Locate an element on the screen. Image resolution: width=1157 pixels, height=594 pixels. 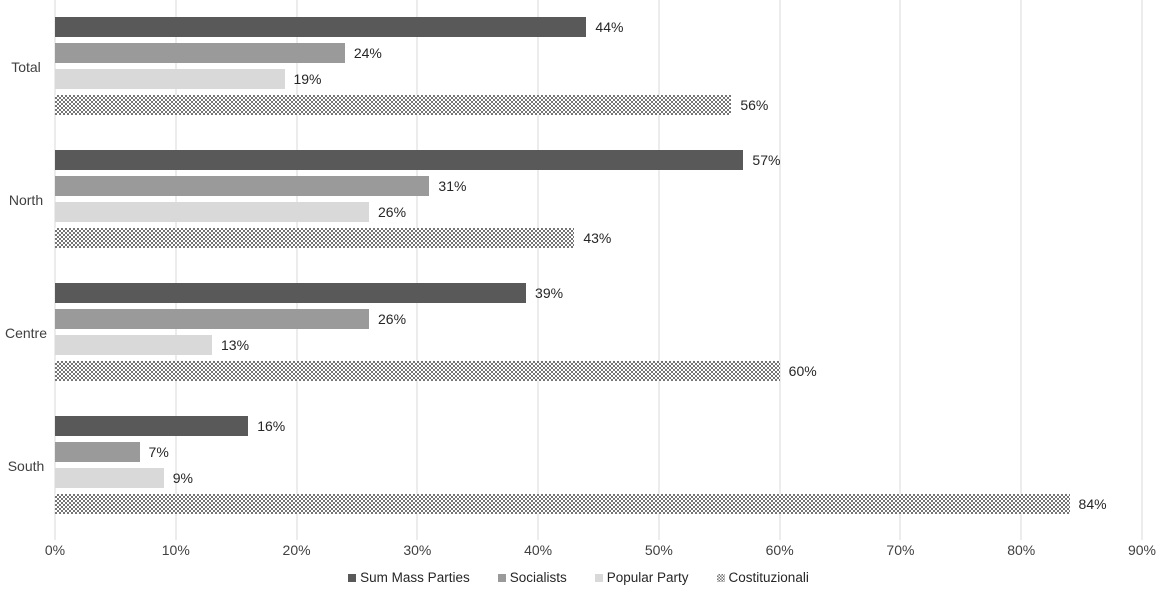
x-tick-label: 80% is located at coordinates (1021, 550).